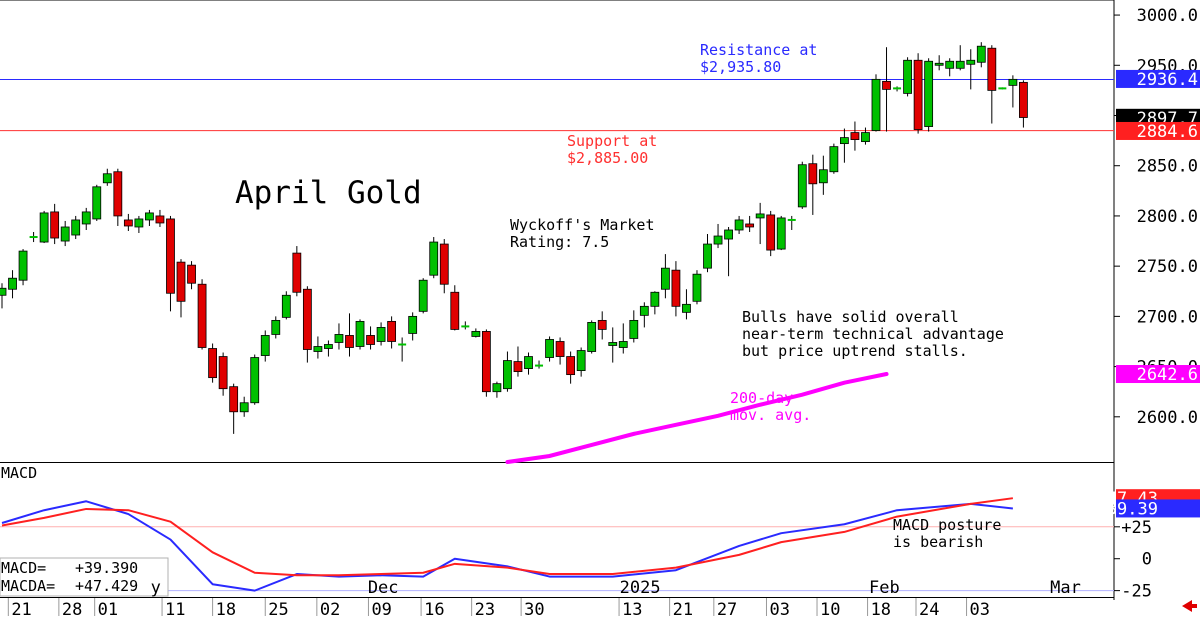 This screenshot has height=620, width=1200. Describe the element at coordinates (383, 588) in the screenshot. I see `month-label-1: Dec` at that location.